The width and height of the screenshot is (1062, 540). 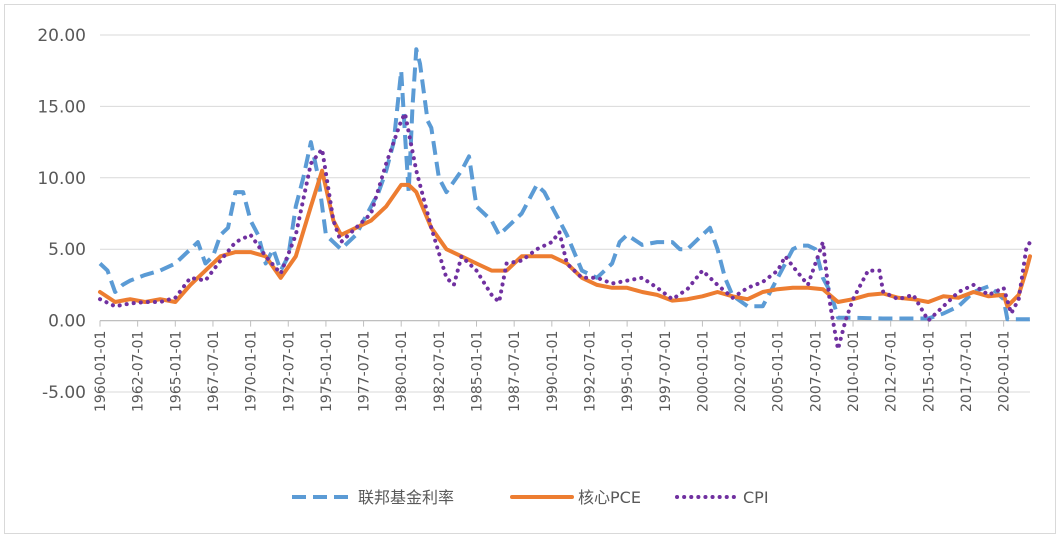 What do you see at coordinates (365, 371) in the screenshot?
I see `x-tick-label: 1977-07-01` at bounding box center [365, 371].